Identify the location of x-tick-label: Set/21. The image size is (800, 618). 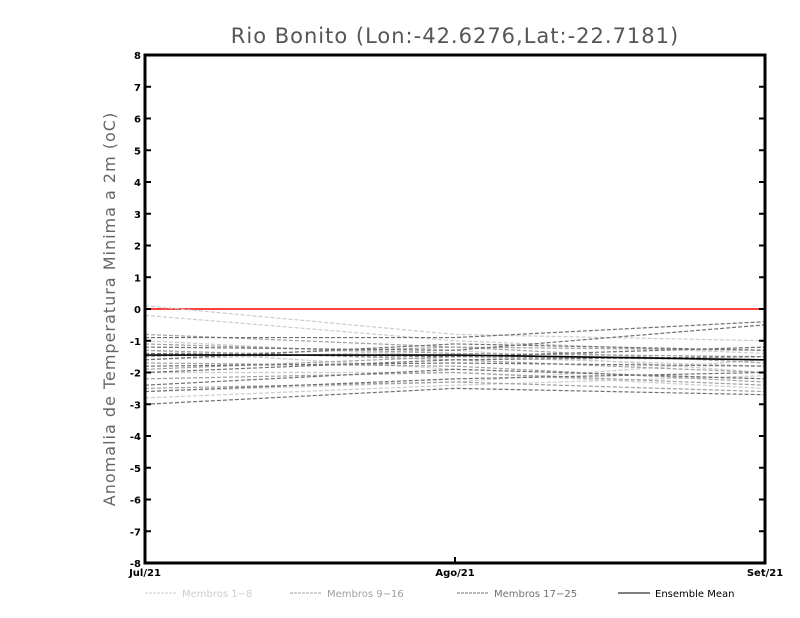
(765, 573).